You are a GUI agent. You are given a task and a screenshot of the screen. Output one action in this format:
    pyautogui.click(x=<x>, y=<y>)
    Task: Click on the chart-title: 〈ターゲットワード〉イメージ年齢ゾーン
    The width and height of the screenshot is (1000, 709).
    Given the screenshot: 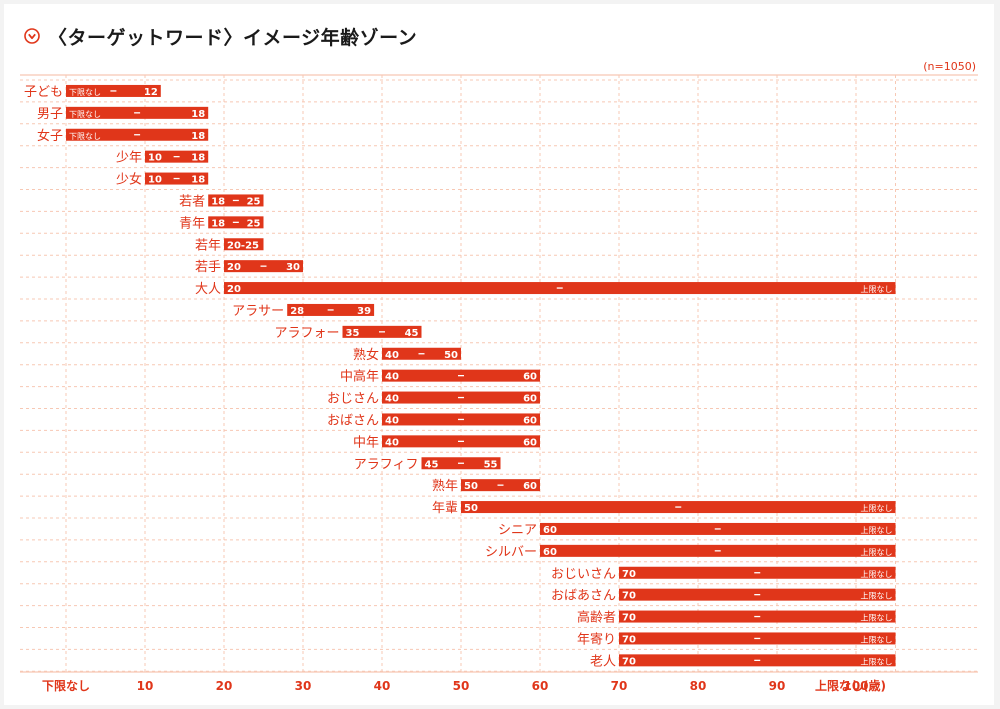 What is the action you would take?
    pyautogui.click(x=233, y=37)
    